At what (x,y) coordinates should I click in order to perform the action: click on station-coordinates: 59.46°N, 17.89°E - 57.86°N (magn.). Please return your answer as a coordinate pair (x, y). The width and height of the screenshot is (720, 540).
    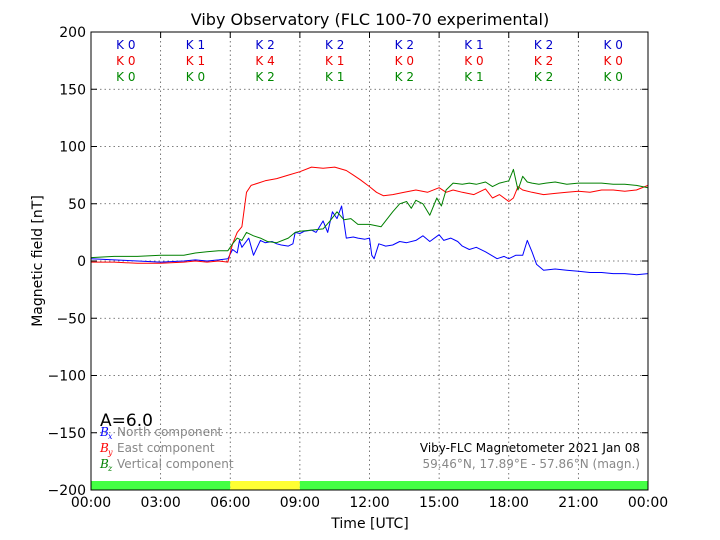
    Looking at the image, I should click on (531, 464).